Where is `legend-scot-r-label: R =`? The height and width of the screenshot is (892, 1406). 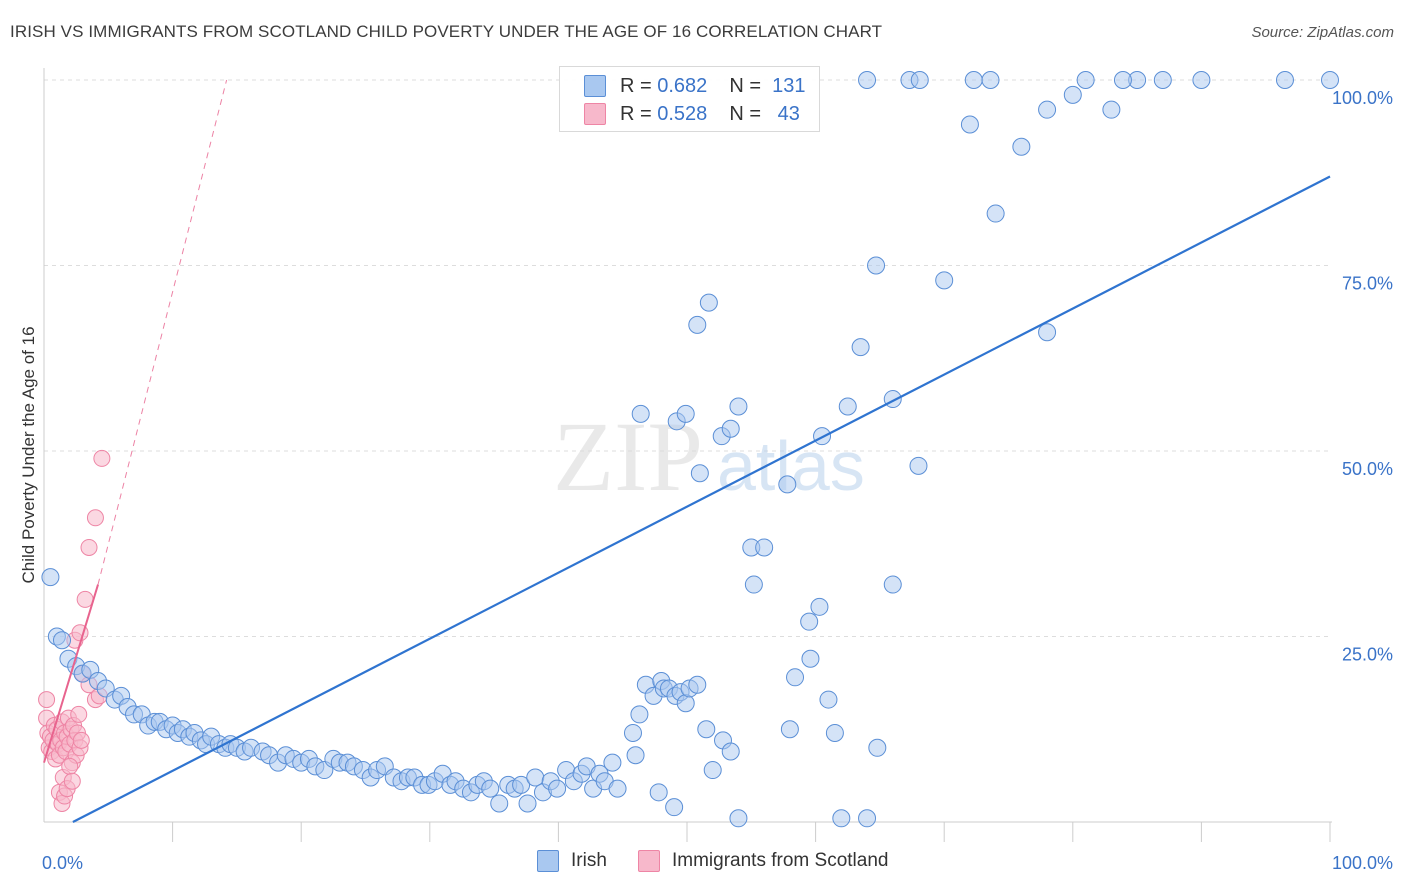
legend-scot-r-label: R = is located at coordinates (636, 113).